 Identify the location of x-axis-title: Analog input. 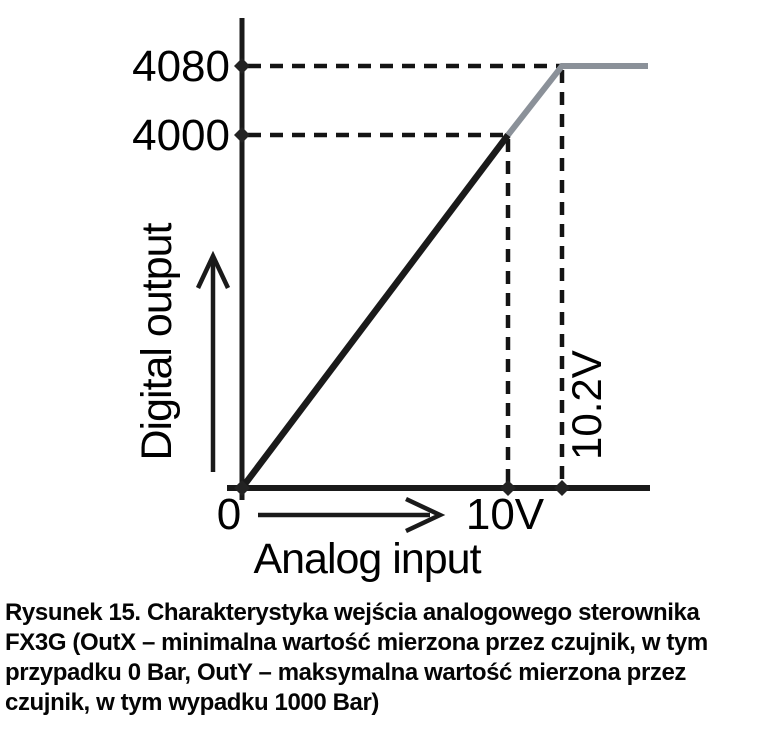
(367, 559).